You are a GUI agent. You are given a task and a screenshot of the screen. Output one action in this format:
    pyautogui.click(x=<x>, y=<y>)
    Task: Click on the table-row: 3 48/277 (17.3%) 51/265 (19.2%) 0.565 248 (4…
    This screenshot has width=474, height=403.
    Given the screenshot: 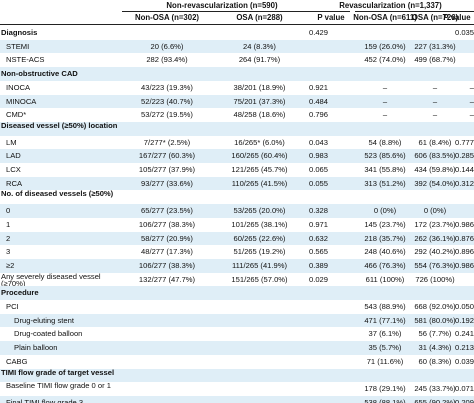 What is the action you would take?
    pyautogui.click(x=237, y=252)
    